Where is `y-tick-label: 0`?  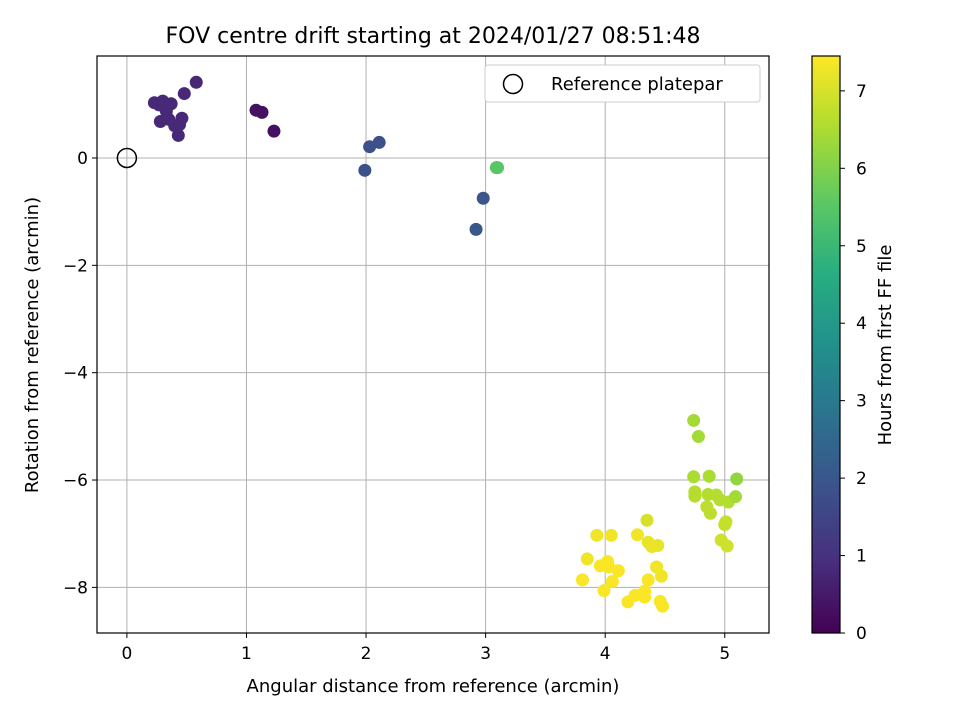
y-tick-label: 0 is located at coordinates (82, 159).